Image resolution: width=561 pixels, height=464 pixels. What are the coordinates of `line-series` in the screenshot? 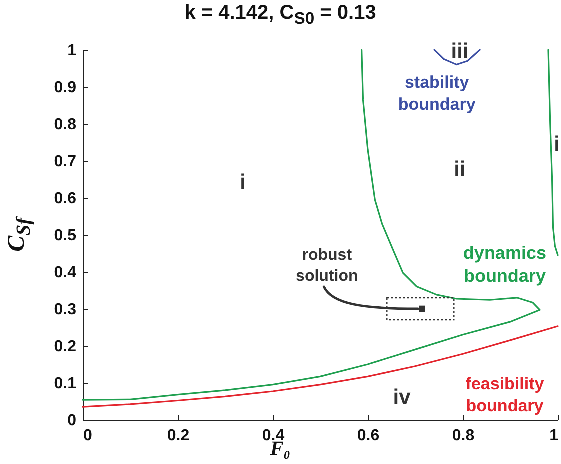 It's located at (553, 152).